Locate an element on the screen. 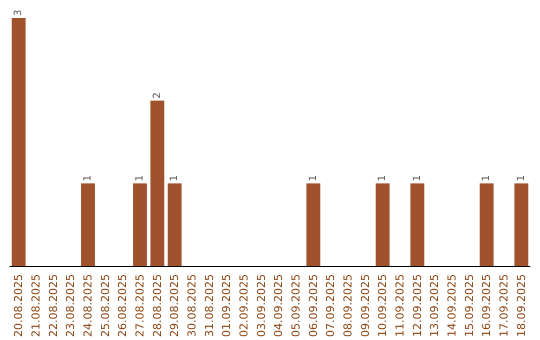  x-tick-label: 18.09.2025 is located at coordinates (521, 306).